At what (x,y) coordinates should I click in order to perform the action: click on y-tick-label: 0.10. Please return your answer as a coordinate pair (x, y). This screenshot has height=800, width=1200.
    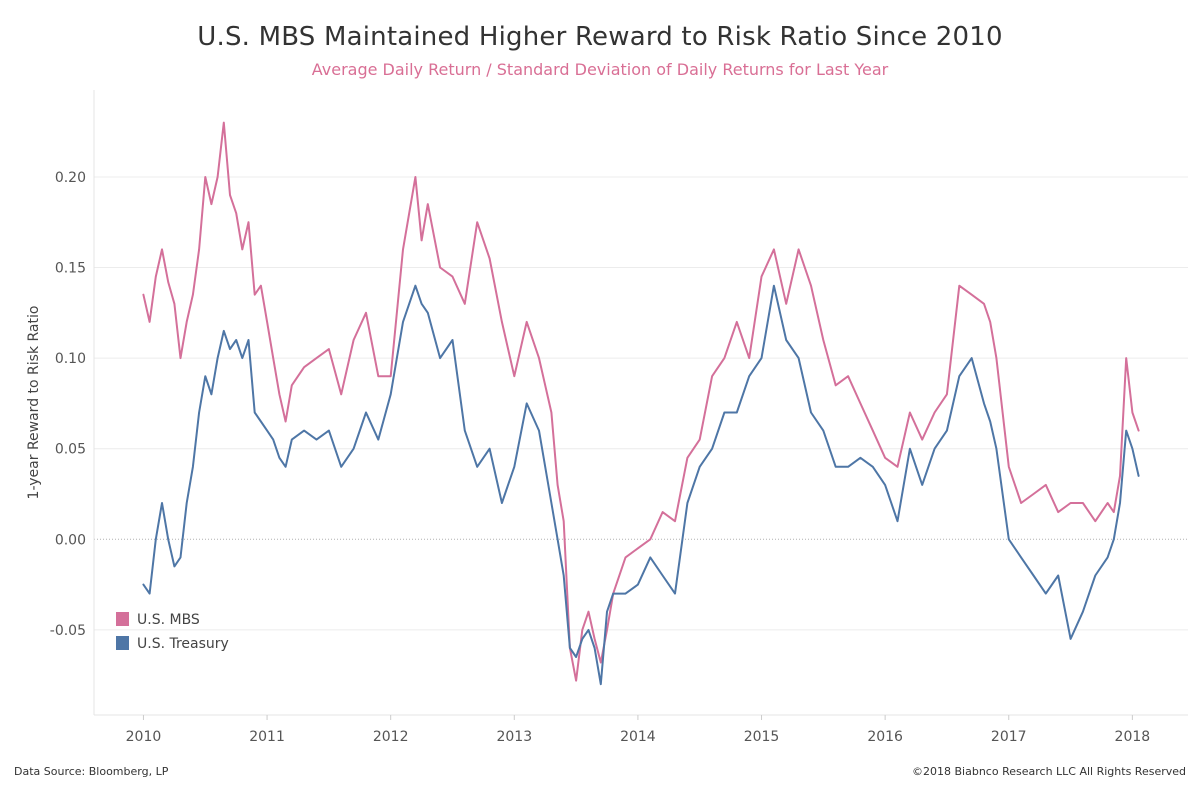
    Looking at the image, I should click on (70, 359).